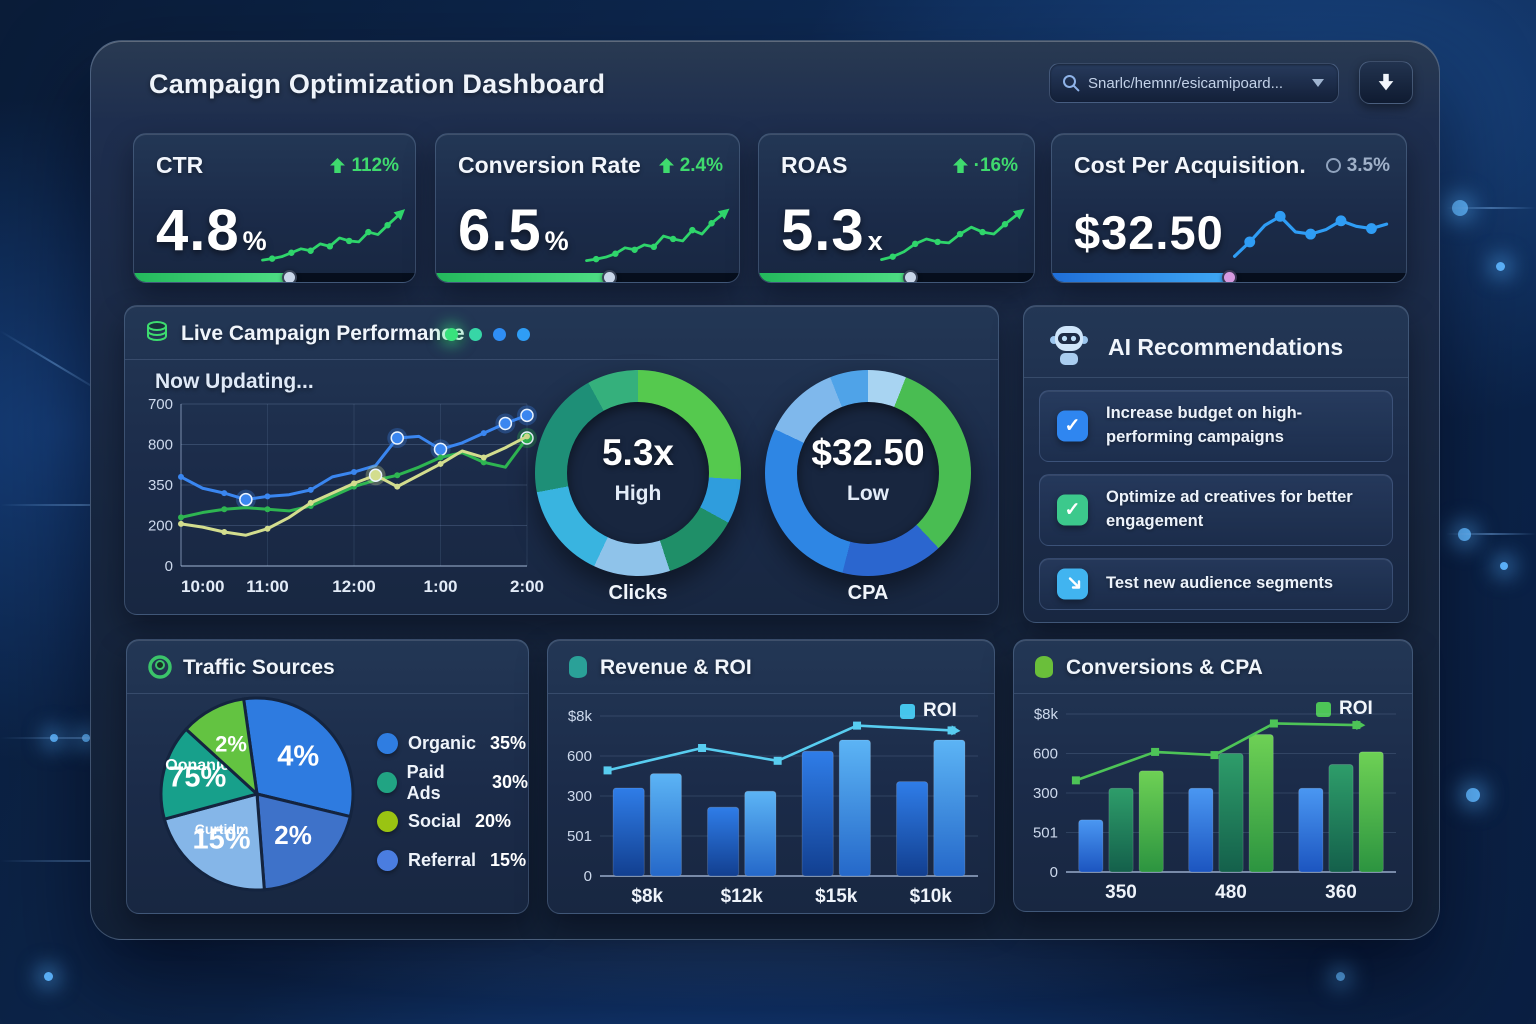  I want to click on chevron-down-icon, so click(1318, 83).